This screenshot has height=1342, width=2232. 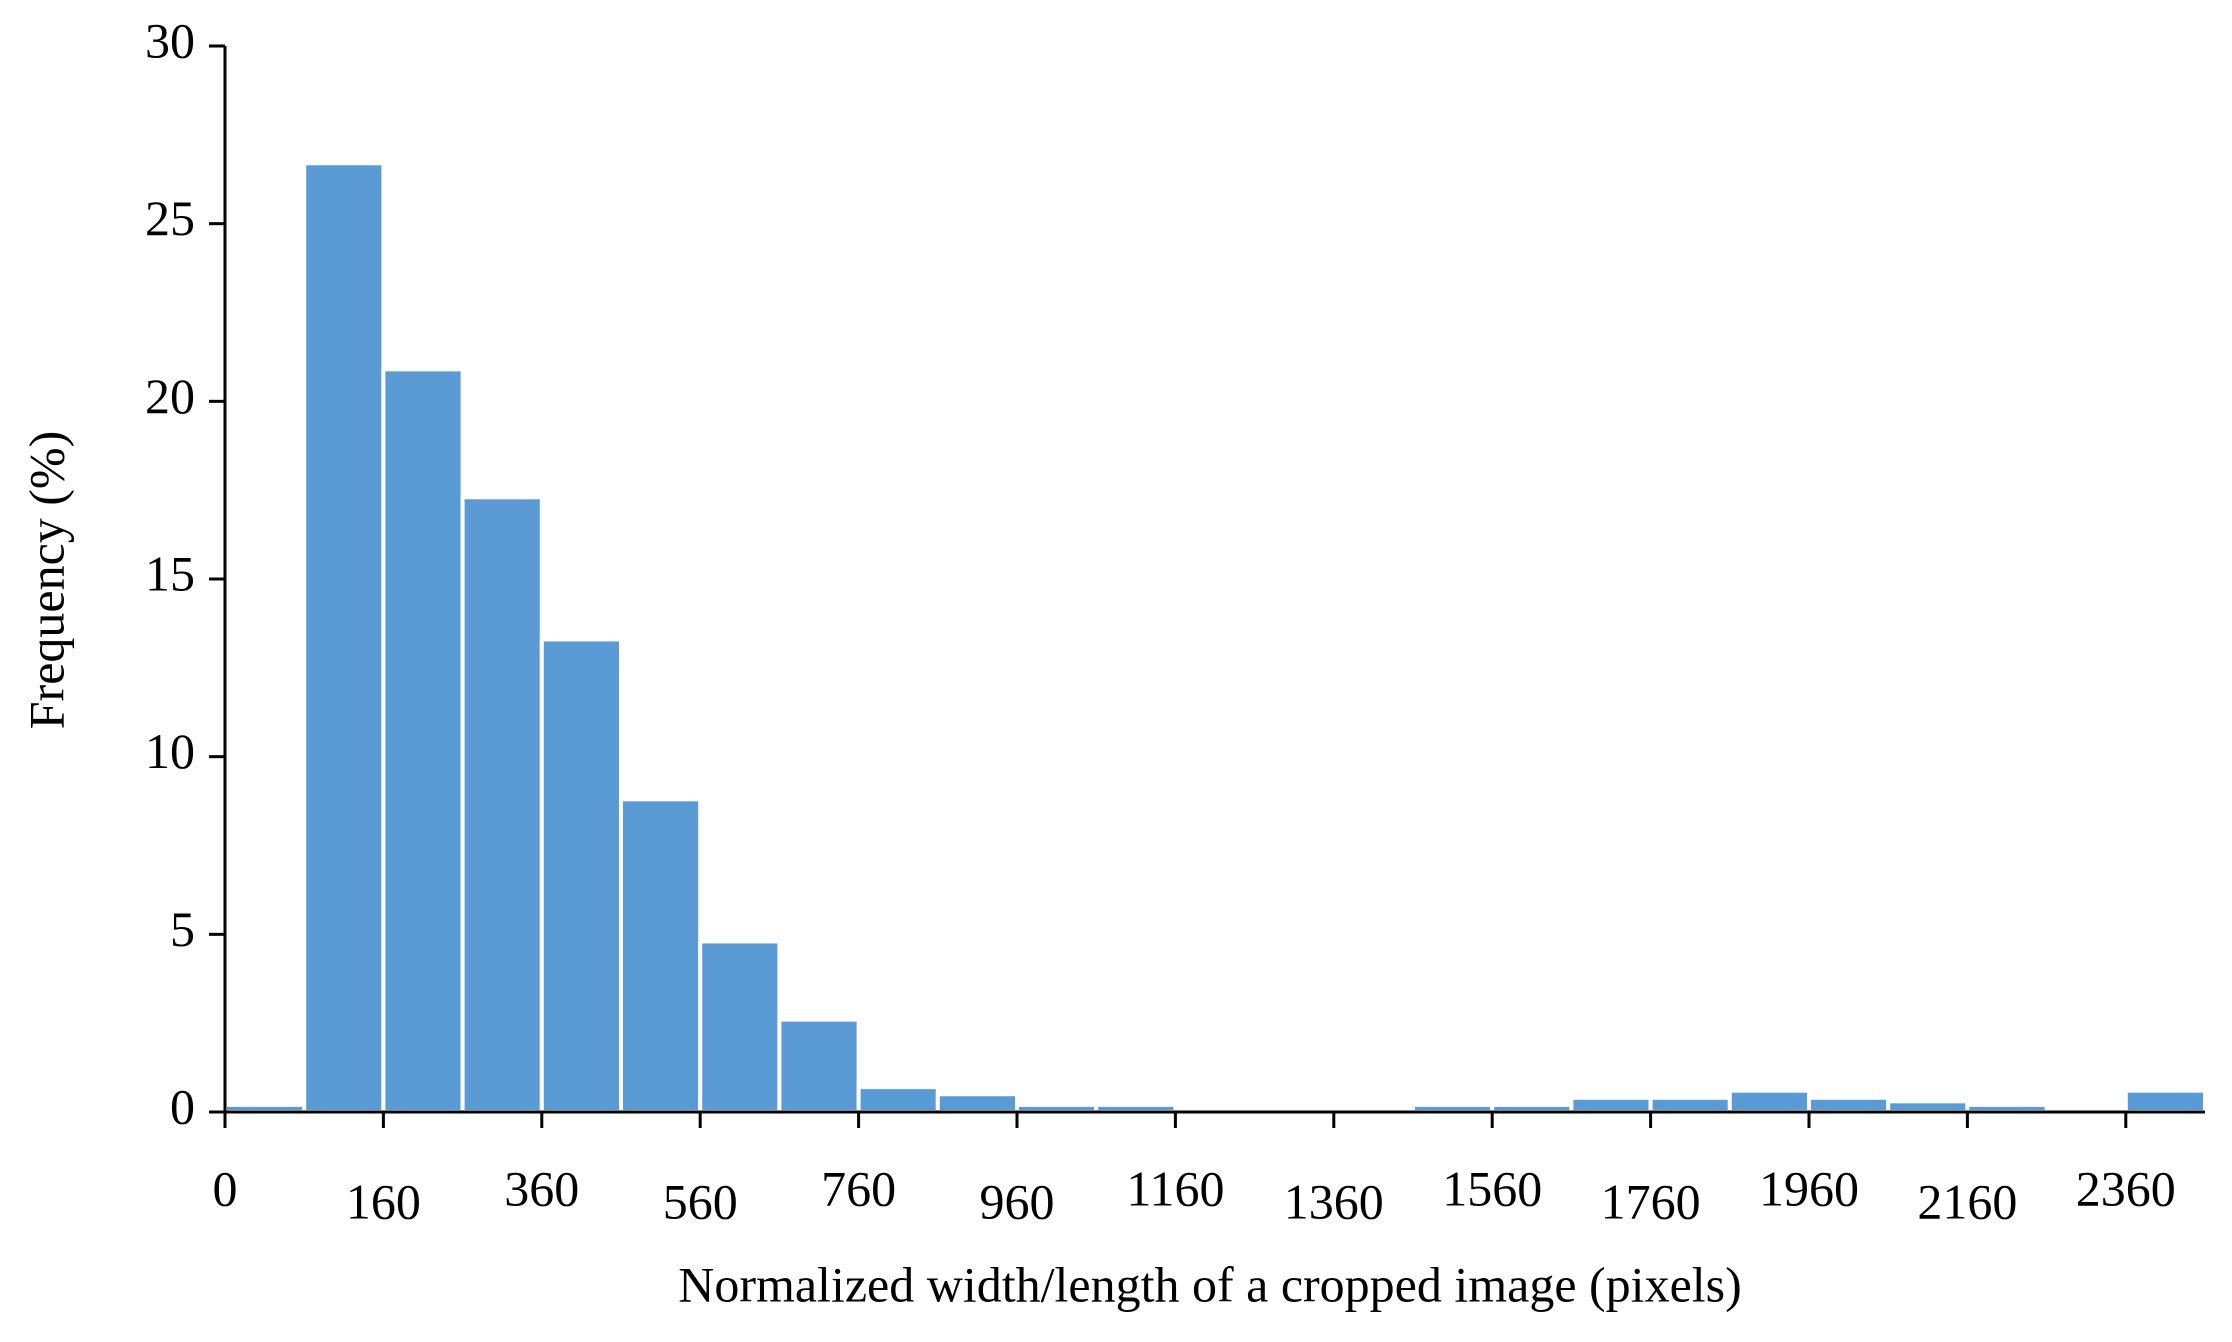 I want to click on x-tick-label: 760, so click(x=858, y=1188).